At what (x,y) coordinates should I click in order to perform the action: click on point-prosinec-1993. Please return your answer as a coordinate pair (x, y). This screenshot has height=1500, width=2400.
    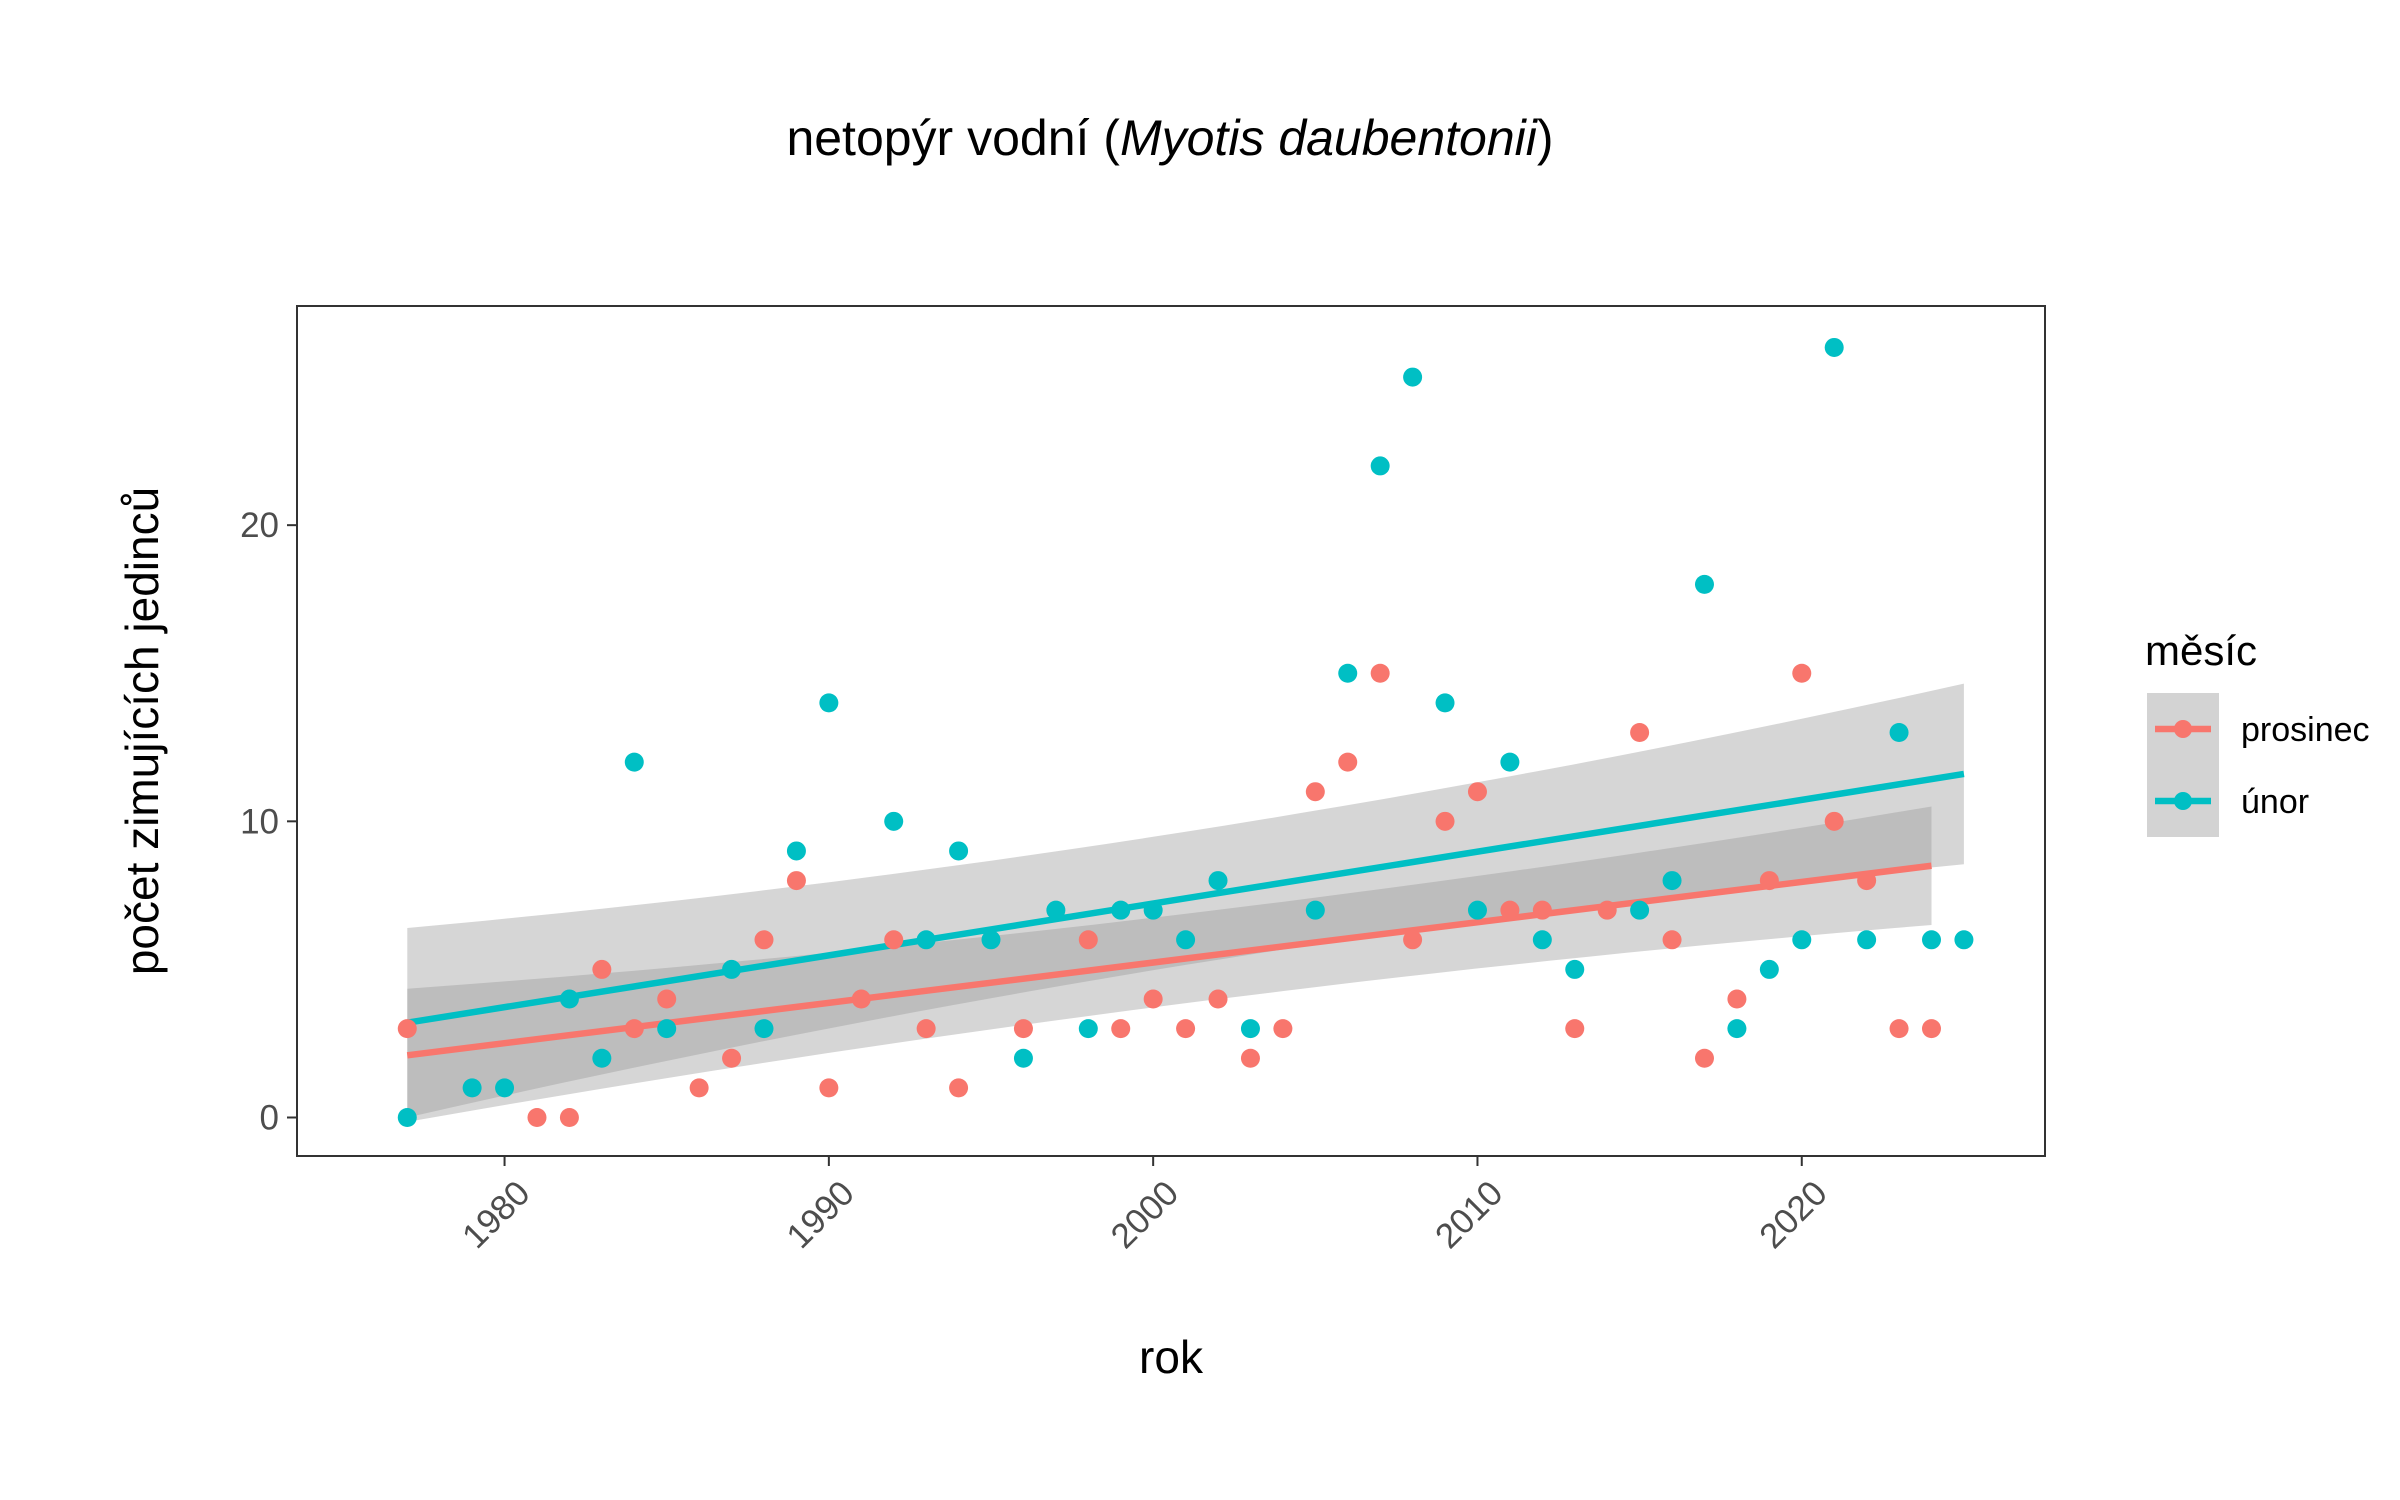
    Looking at the image, I should click on (926, 1029).